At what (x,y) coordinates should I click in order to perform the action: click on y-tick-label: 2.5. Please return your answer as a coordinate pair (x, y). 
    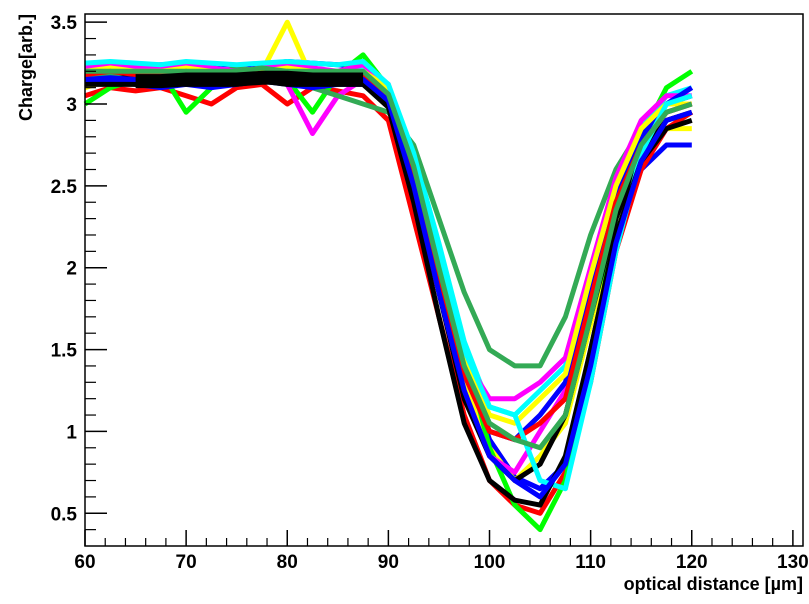
    Looking at the image, I should click on (64, 187).